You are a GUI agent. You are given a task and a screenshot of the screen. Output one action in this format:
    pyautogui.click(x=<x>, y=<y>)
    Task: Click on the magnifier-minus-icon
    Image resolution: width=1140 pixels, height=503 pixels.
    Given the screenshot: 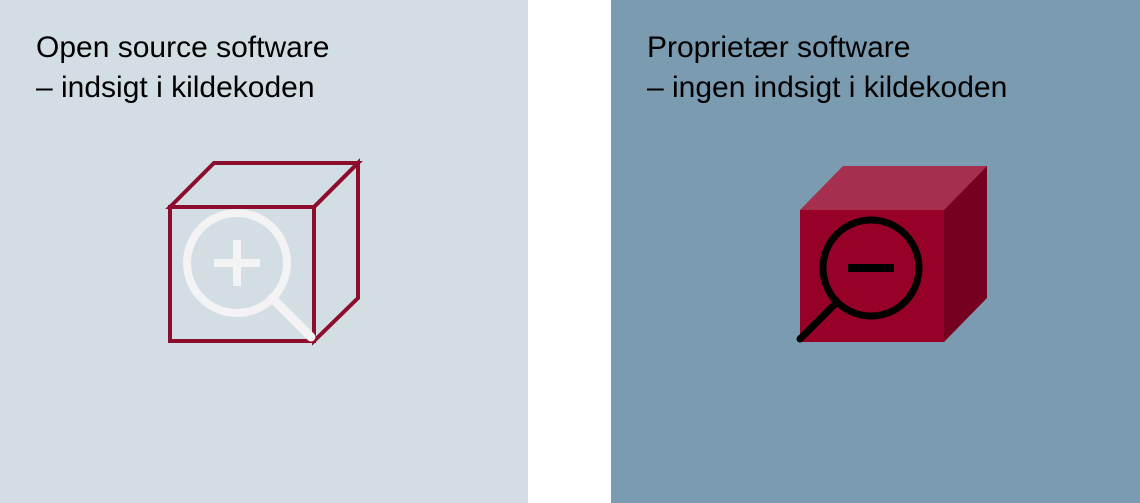 What is the action you would take?
    pyautogui.click(x=859, y=279)
    